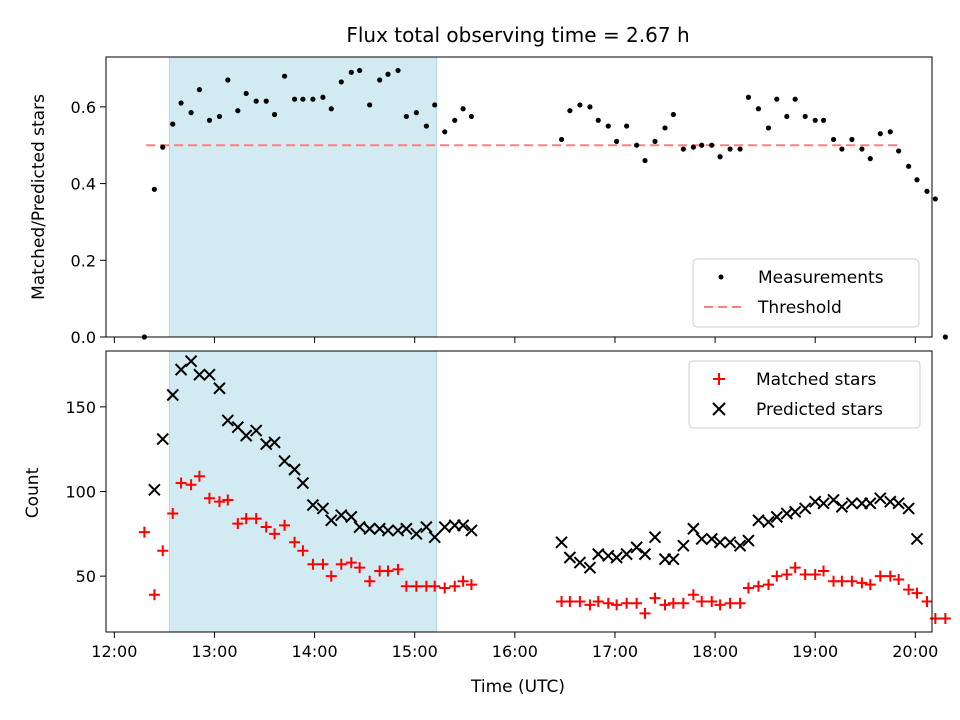 The height and width of the screenshot is (720, 960). What do you see at coordinates (80, 407) in the screenshot?
I see `y-tick-label: 150` at bounding box center [80, 407].